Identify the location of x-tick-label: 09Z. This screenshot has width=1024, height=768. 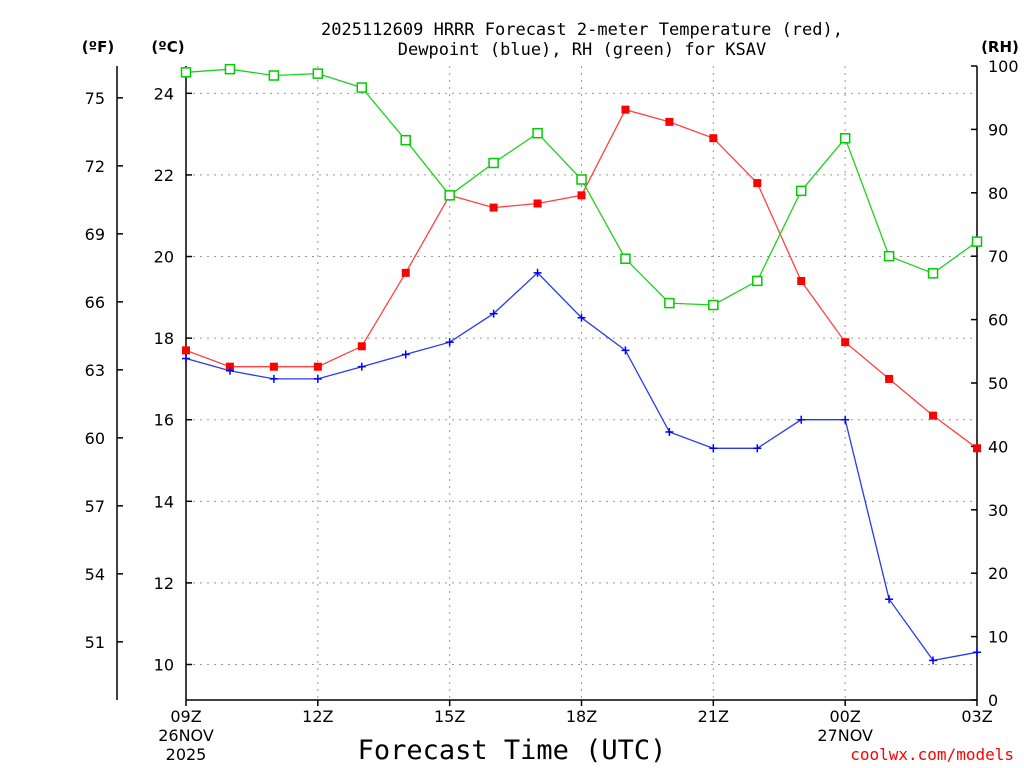
(185, 716).